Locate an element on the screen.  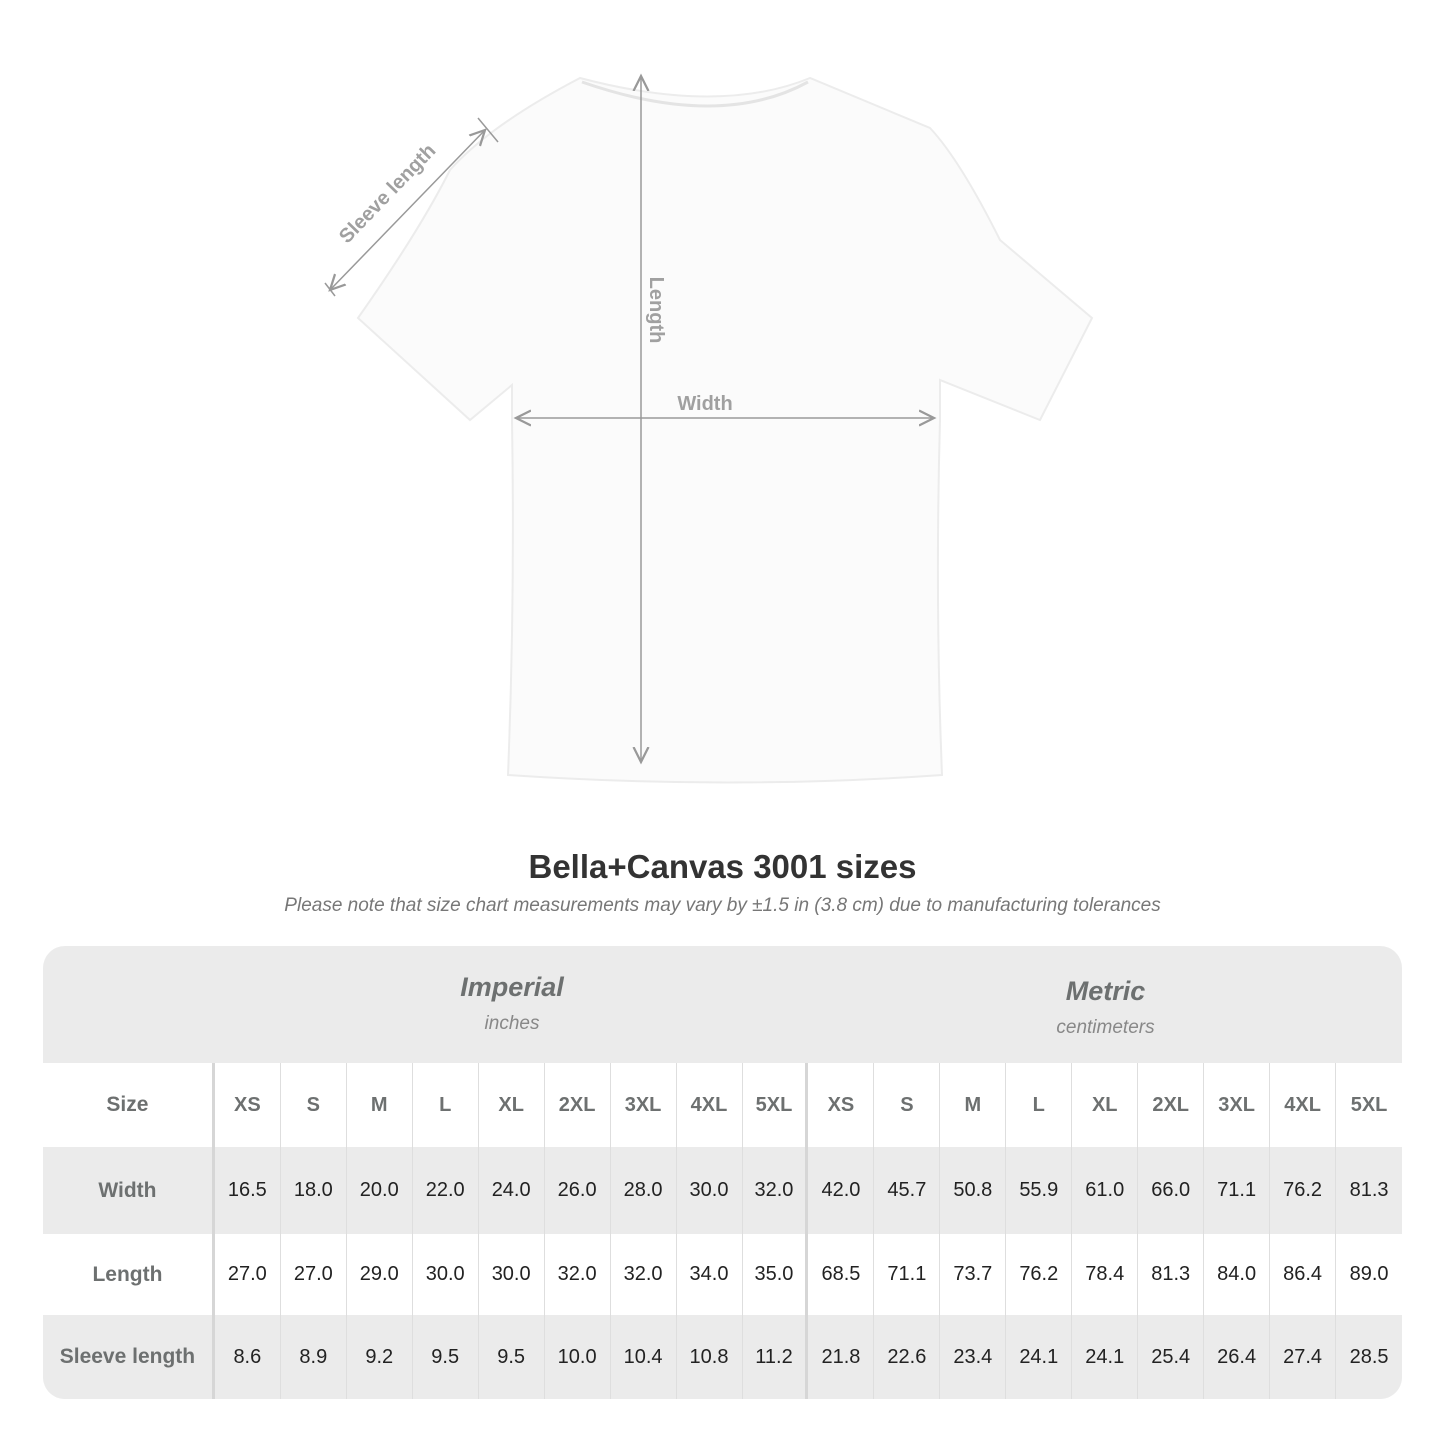
row-label: Size is located at coordinates (129, 1105).